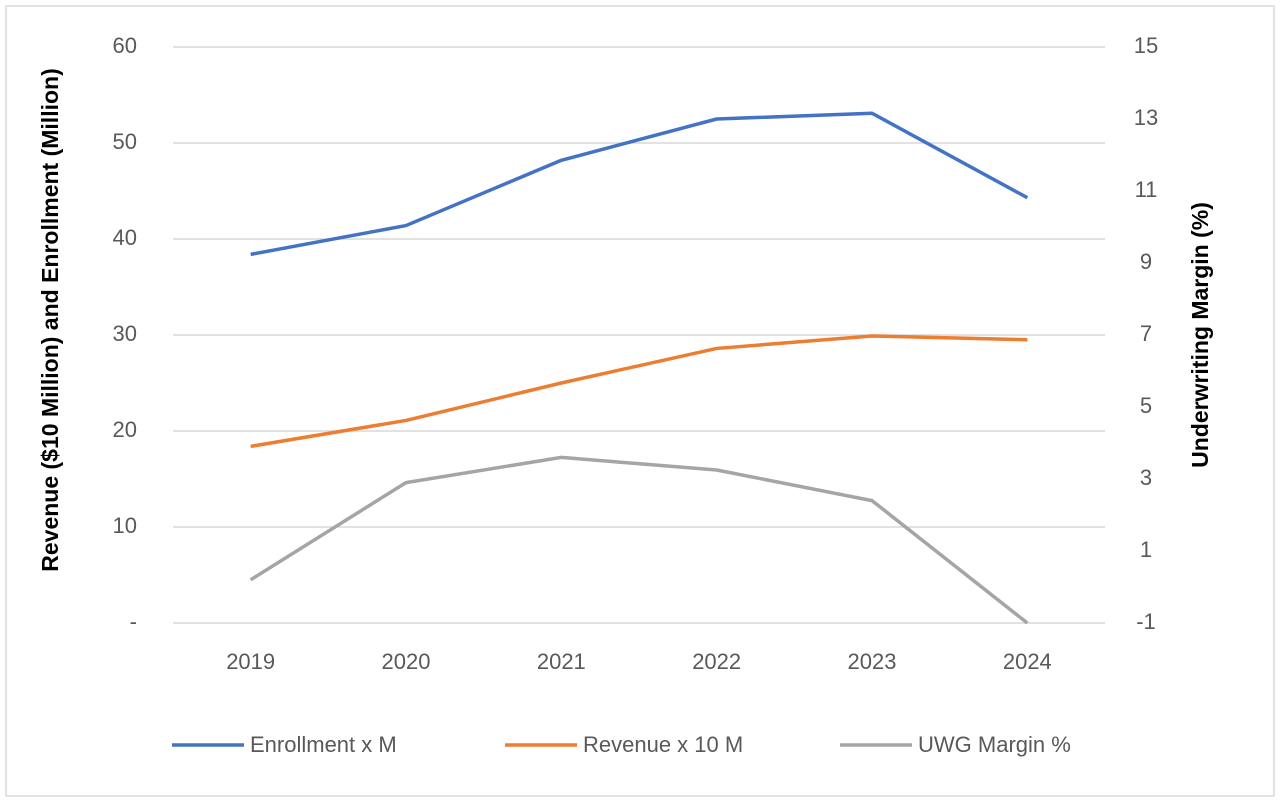 This screenshot has height=804, width=1280. Describe the element at coordinates (1146, 549) in the screenshot. I see `y2-tick-label: 1` at that location.